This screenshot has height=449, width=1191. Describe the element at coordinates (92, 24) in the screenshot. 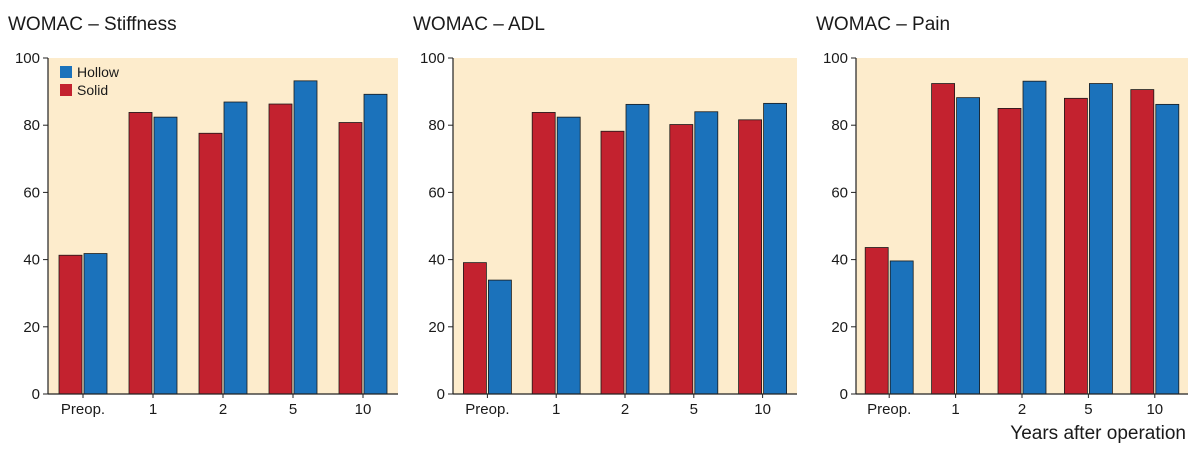

I see `chart-title: WOMAC – Stiffness` at that location.